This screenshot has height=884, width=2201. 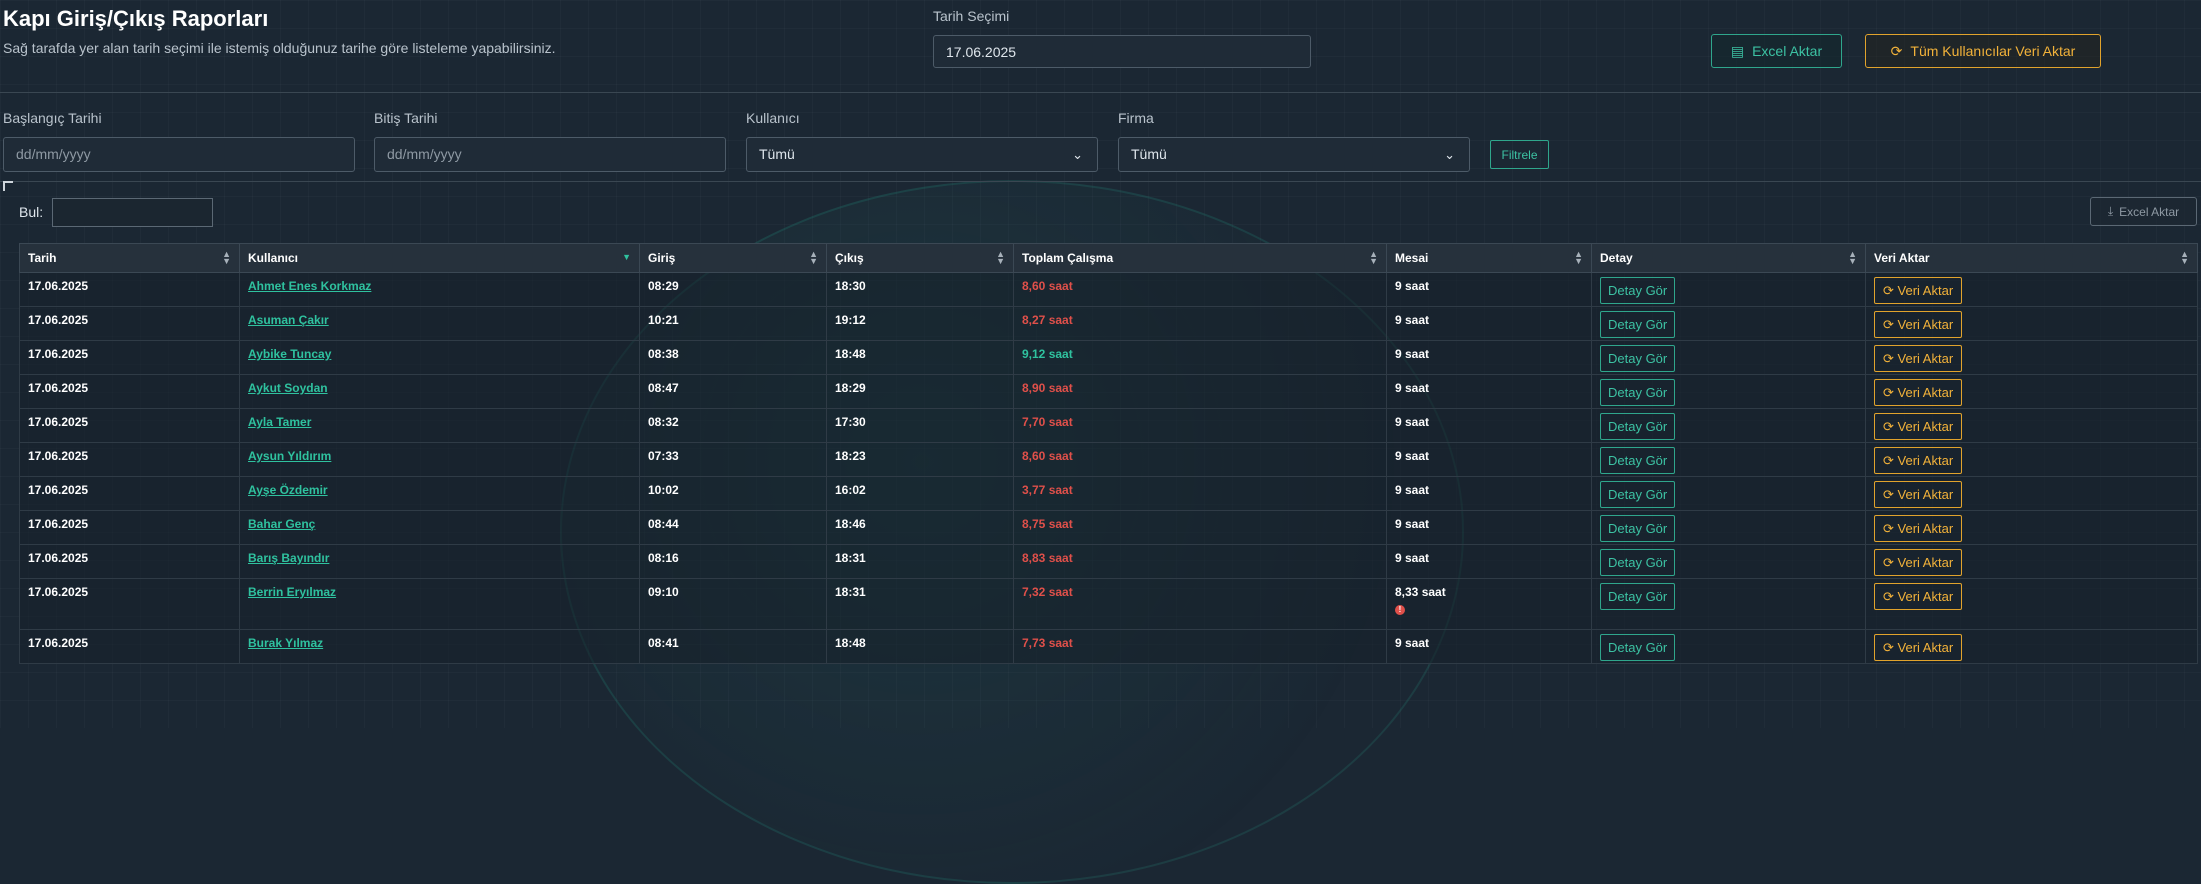 I want to click on column-header-label: Çıkış, so click(x=849, y=258).